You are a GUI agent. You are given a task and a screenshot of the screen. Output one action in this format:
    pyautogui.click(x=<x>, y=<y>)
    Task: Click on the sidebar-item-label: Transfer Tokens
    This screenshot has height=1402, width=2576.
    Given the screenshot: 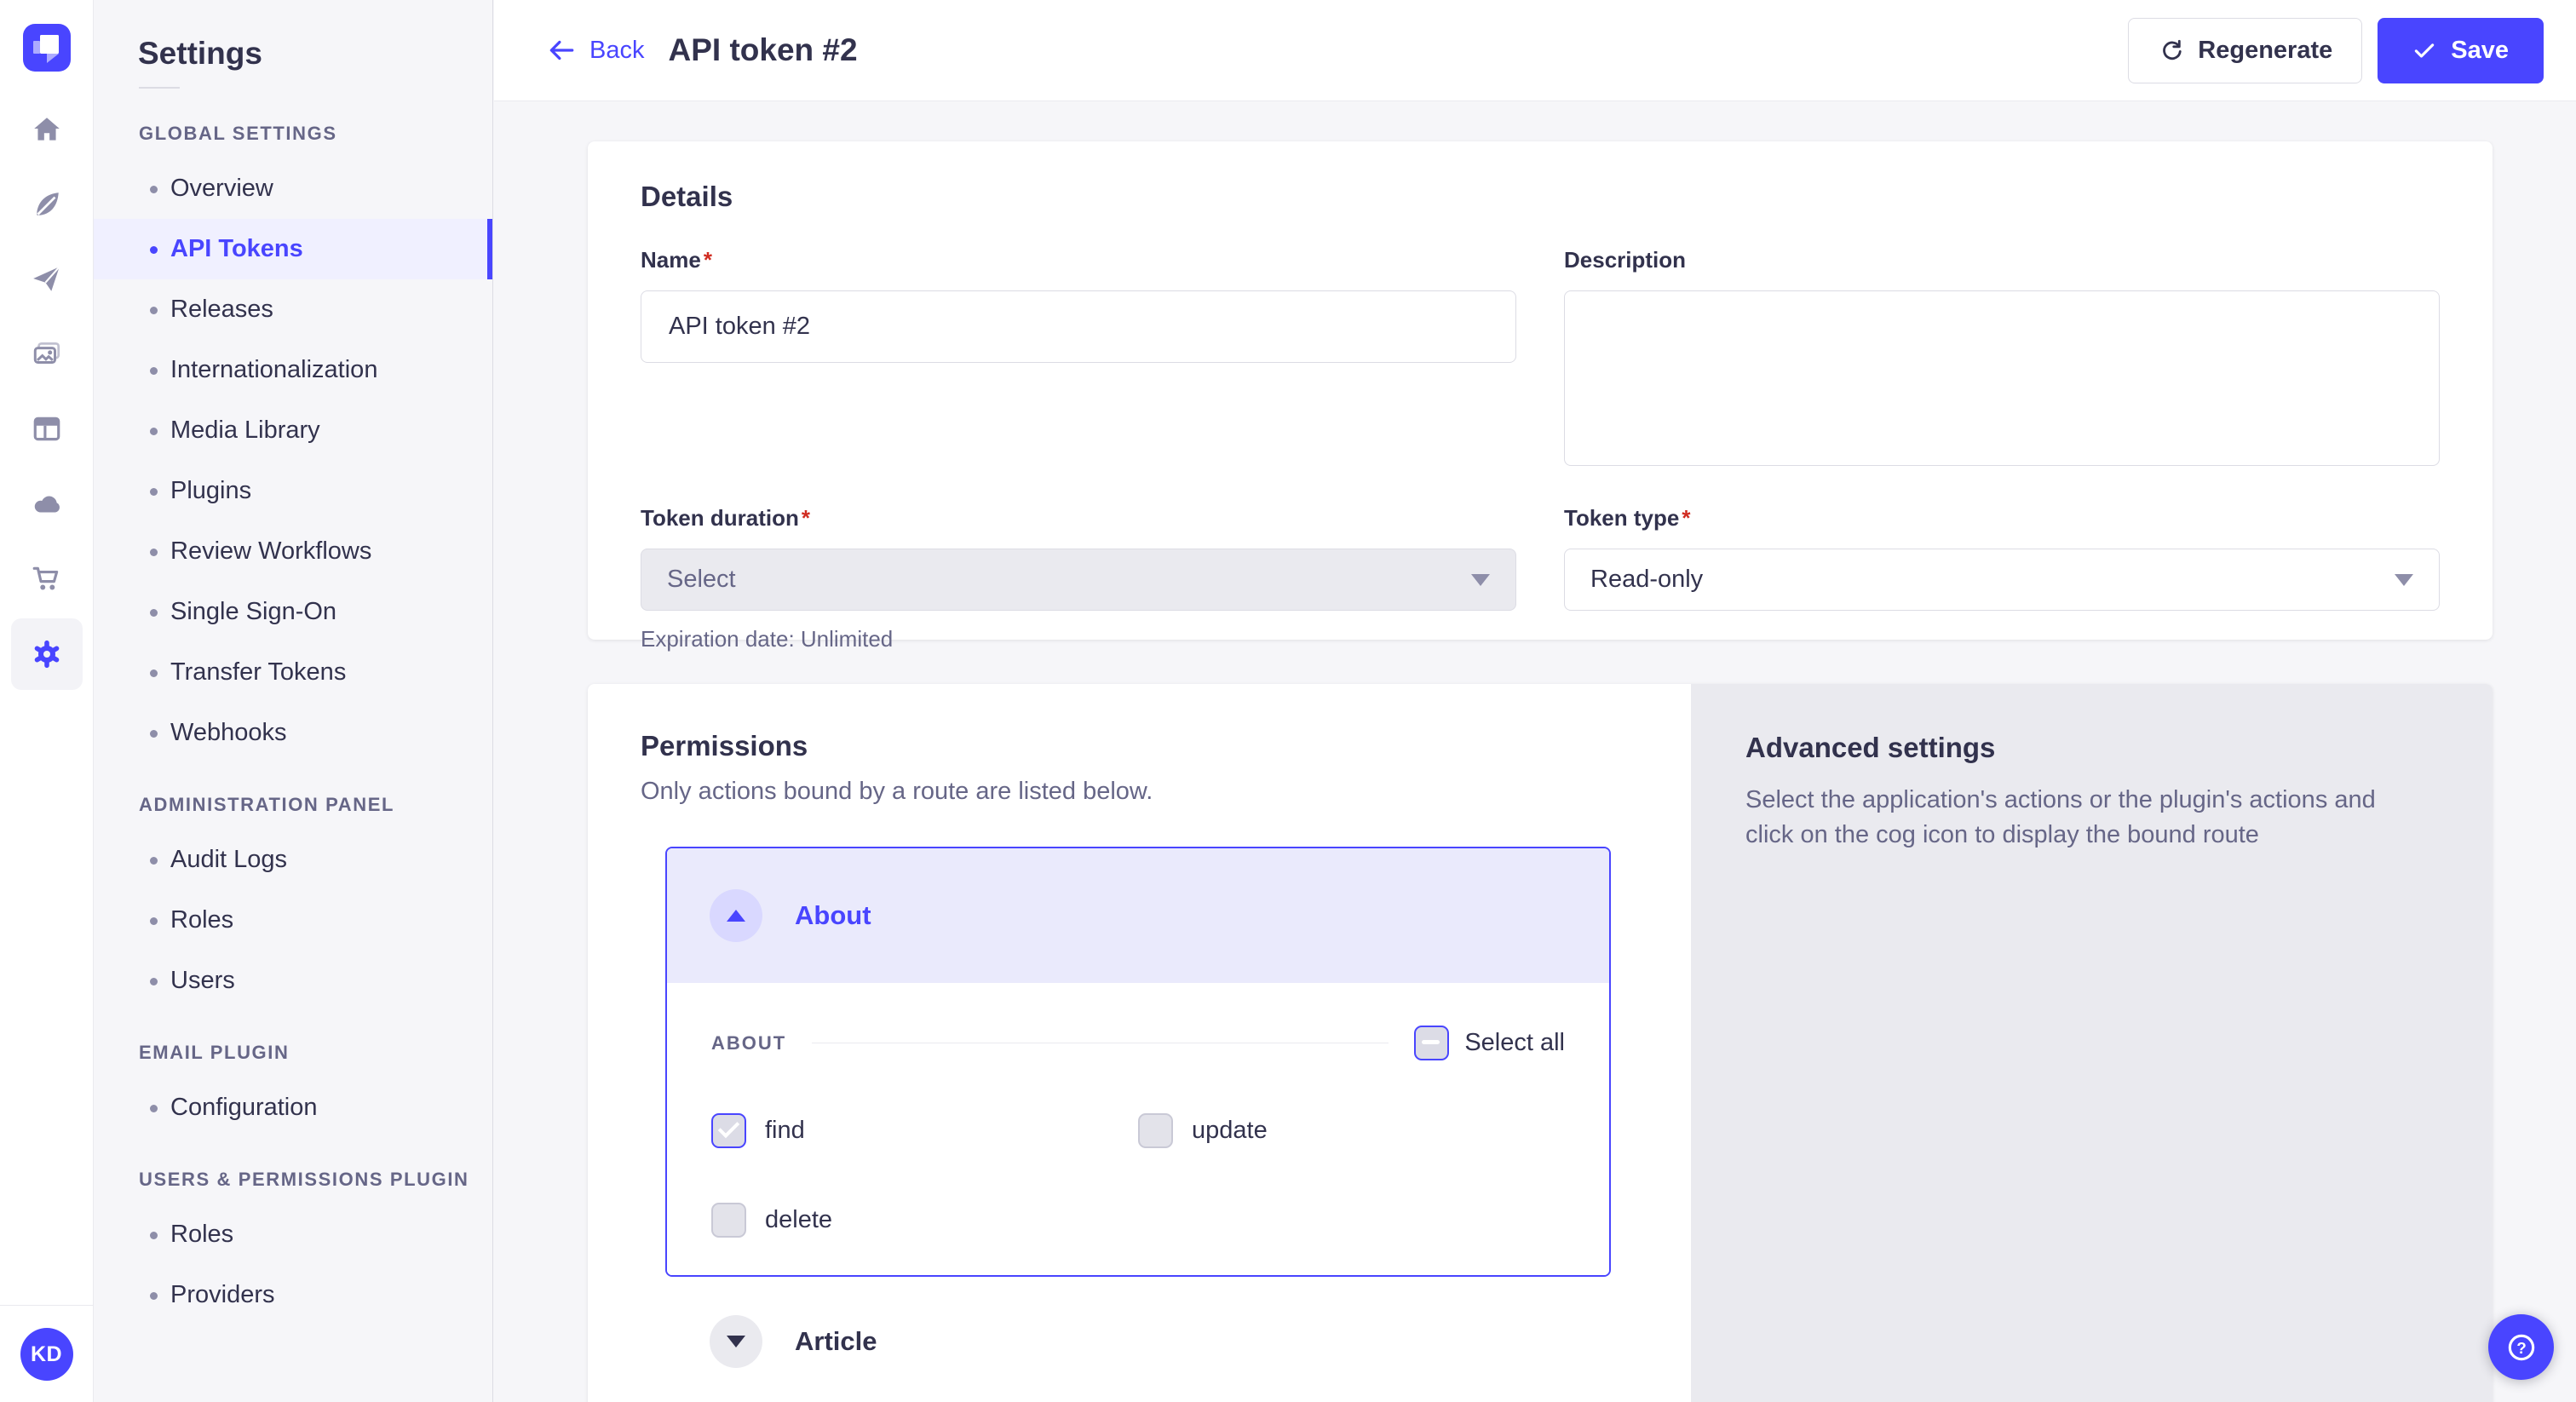 What is the action you would take?
    pyautogui.click(x=258, y=672)
    